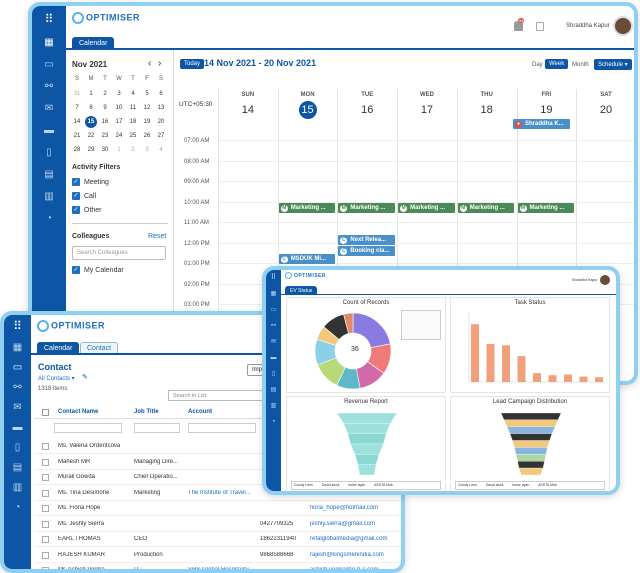 The width and height of the screenshot is (640, 573). Describe the element at coordinates (273, 277) in the screenshot. I see `app-grid-icon: ⠿` at that location.